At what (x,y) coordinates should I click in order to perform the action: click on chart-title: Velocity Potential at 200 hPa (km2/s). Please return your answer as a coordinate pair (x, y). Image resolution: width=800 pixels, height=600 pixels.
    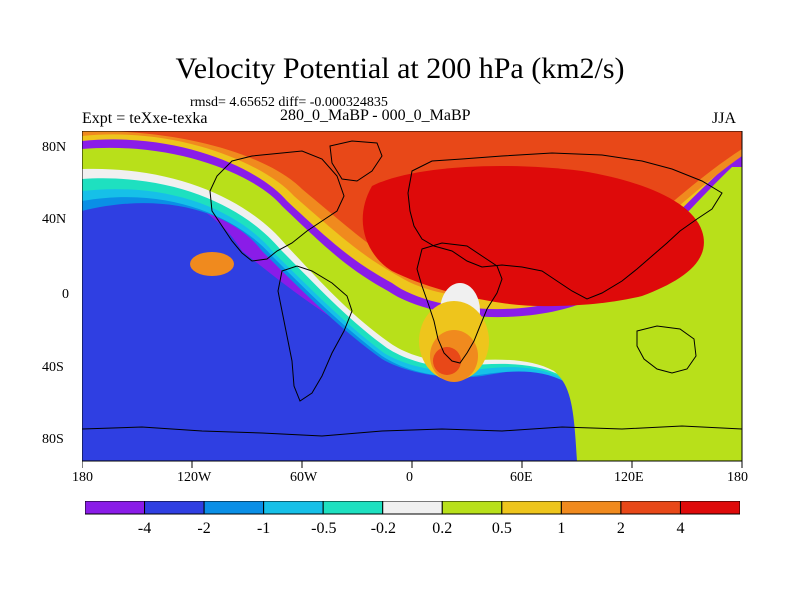
    Looking at the image, I should click on (400, 68).